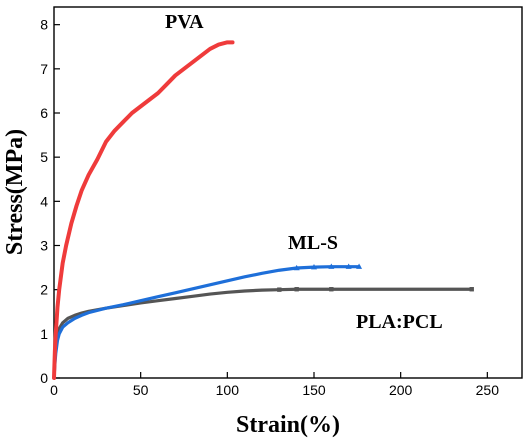 This screenshot has width=526, height=438. Describe the element at coordinates (313, 243) in the screenshot. I see `series-label-ml-s: ML-S` at that location.